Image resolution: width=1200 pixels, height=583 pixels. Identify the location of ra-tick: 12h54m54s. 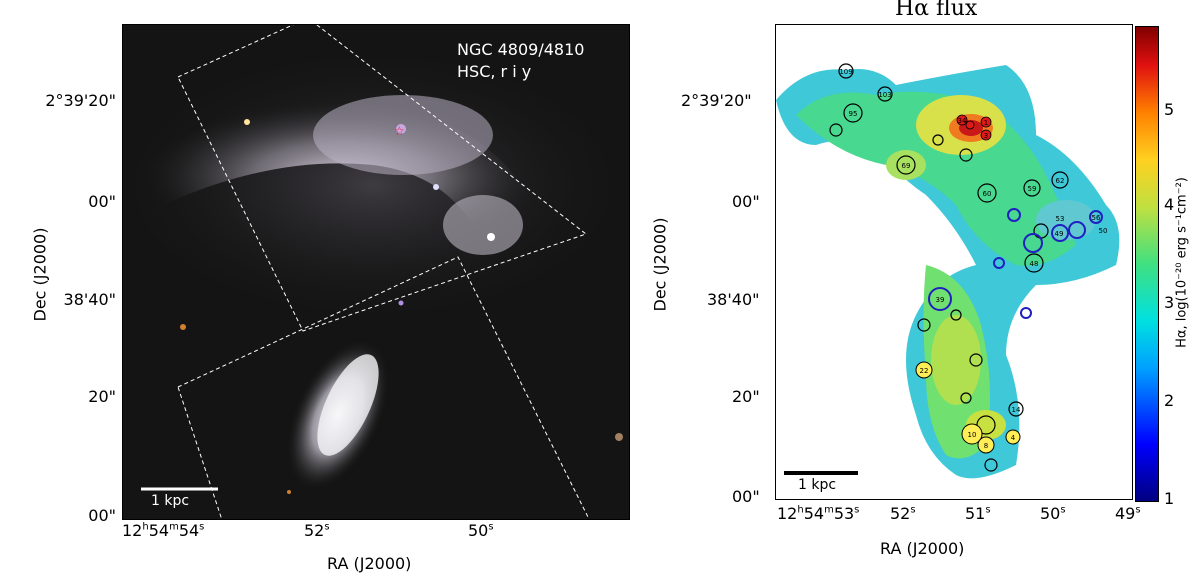
(163, 530).